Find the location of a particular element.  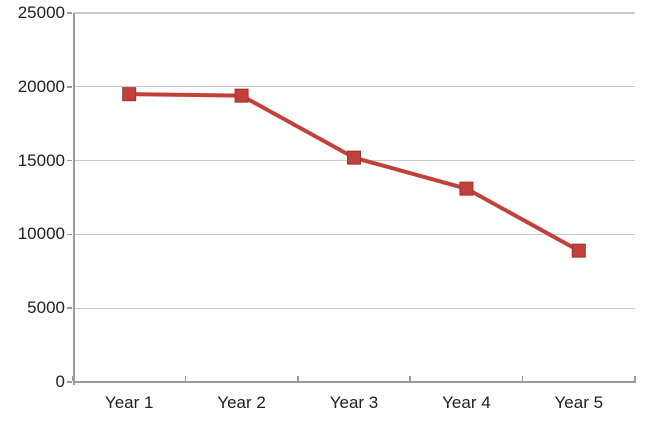

x-axis-category-label: Year 1 is located at coordinates (129, 402).